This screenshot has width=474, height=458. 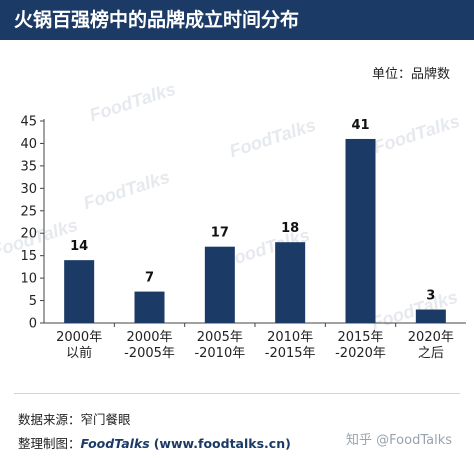 I want to click on y-tick-label: 30, so click(x=28, y=189).